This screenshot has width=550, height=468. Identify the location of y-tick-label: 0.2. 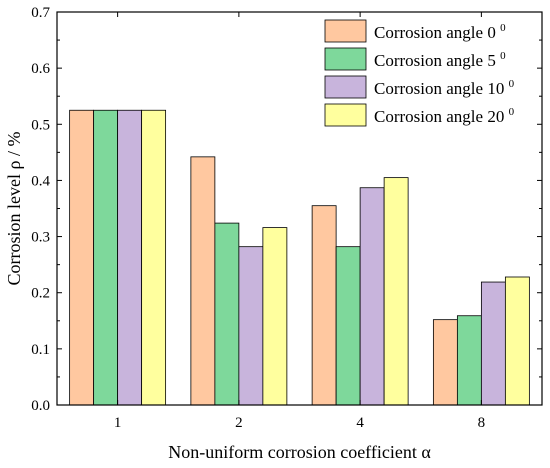
(40, 294).